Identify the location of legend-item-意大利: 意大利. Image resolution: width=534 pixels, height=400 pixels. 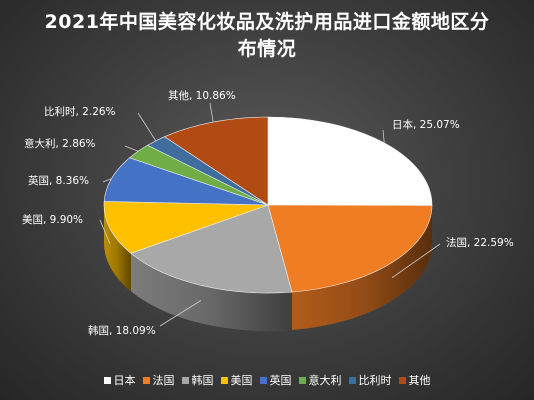
(320, 380).